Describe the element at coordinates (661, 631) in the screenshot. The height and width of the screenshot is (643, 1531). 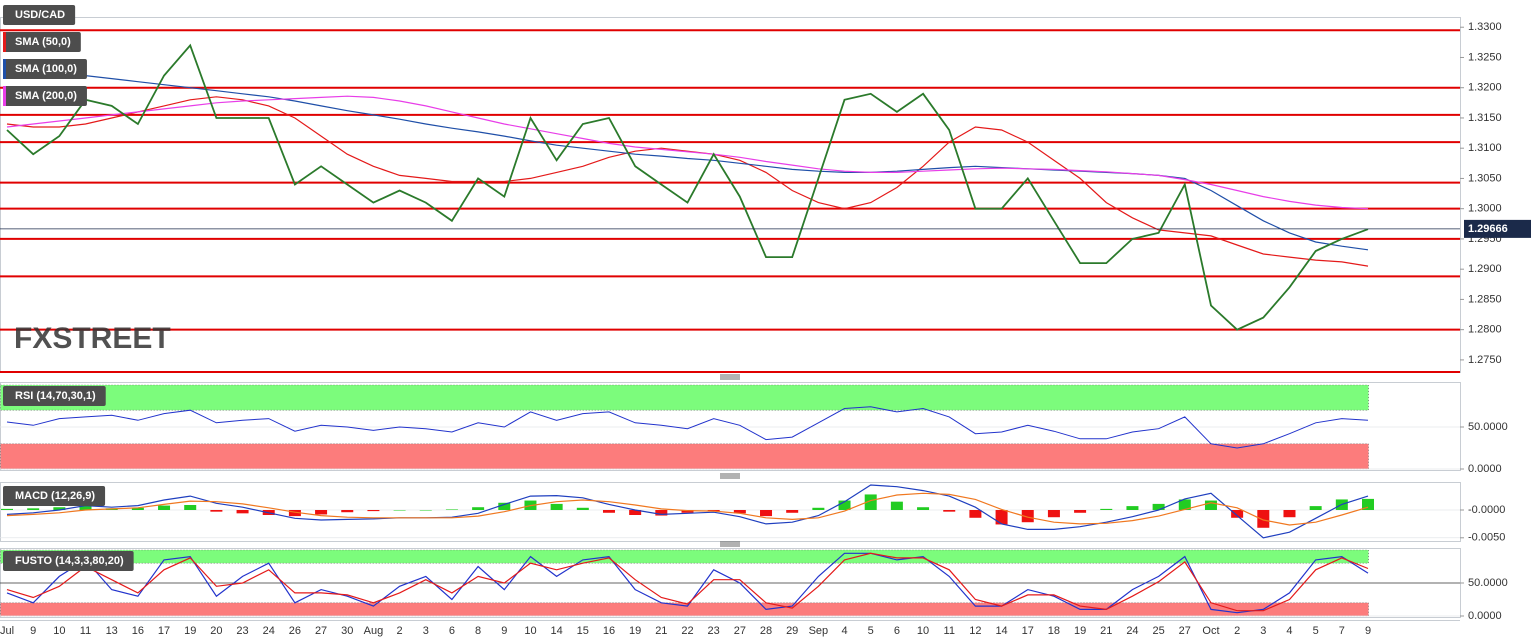
I see `x-tick-label: 21` at that location.